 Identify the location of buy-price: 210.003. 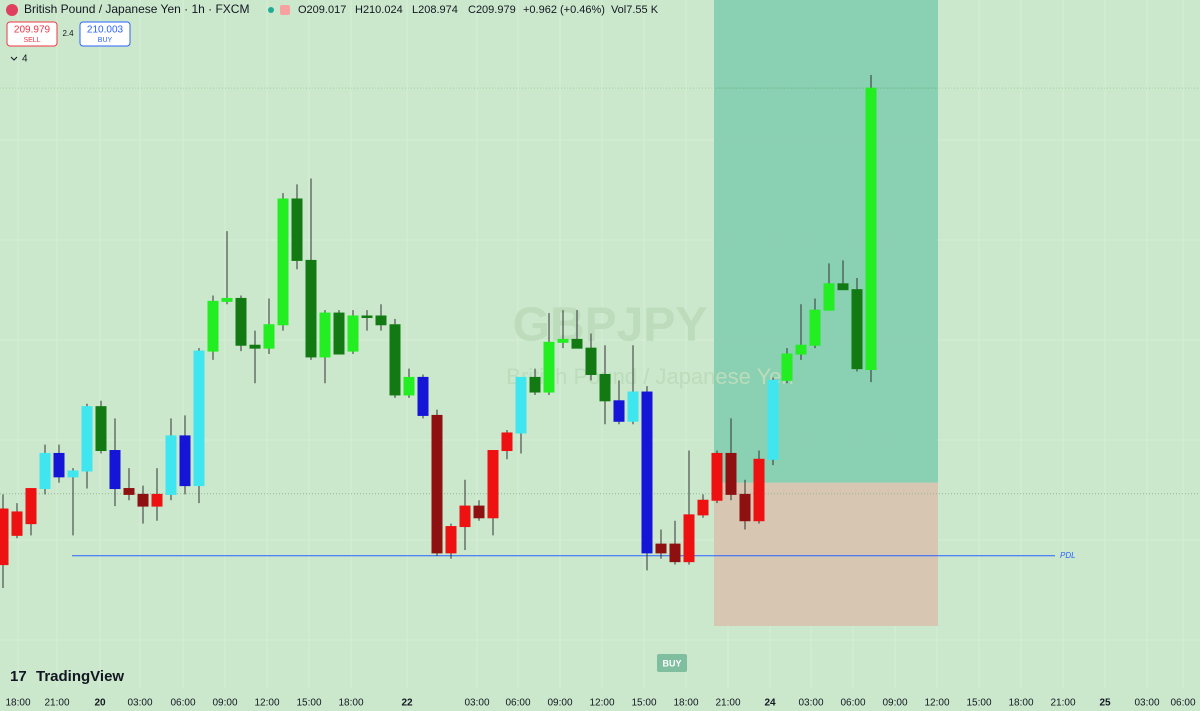
(105, 30).